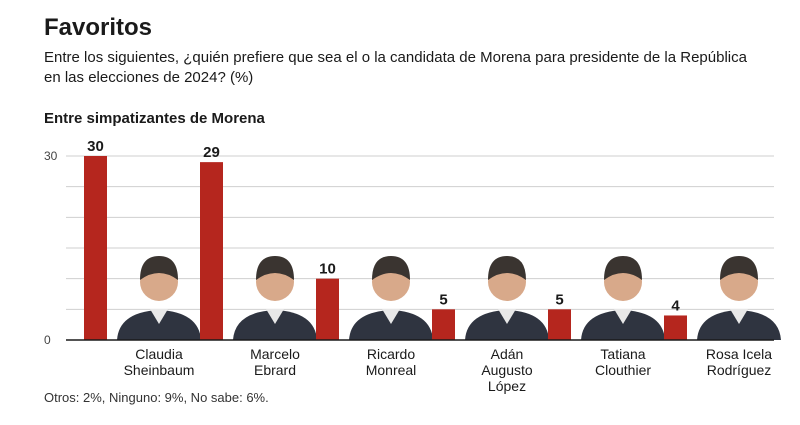 This screenshot has height=425, width=800. Describe the element at coordinates (154, 118) in the screenshot. I see `group-label: Entre simpatizantes de Morena` at that location.